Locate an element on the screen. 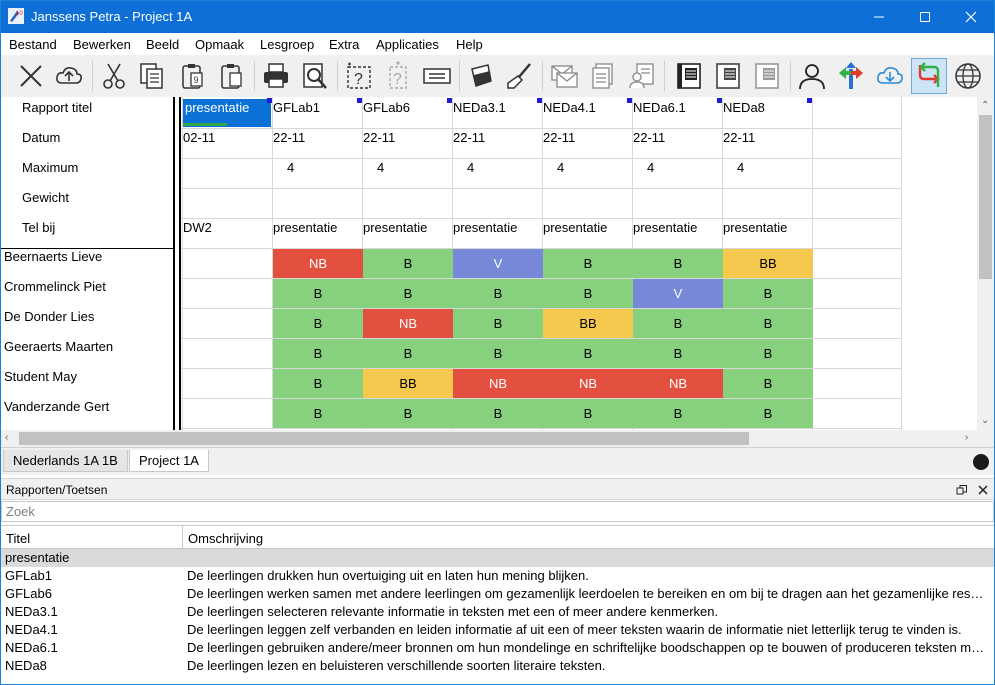 This screenshot has height=685, width=995. cell-title: GFLab6 is located at coordinates (386, 107).